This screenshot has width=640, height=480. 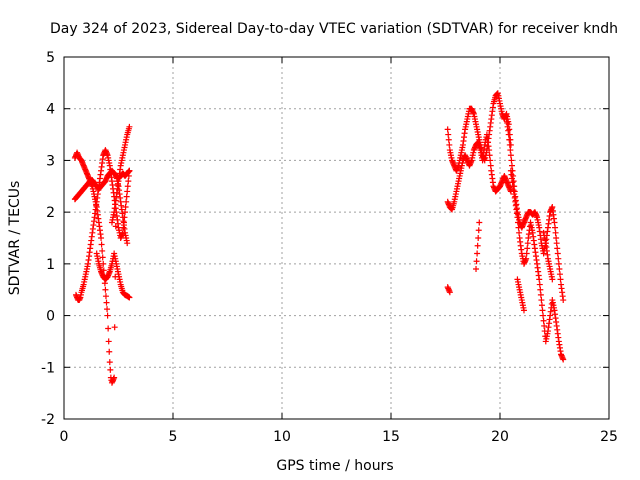 I want to click on series-sat-a, so click(x=102, y=185).